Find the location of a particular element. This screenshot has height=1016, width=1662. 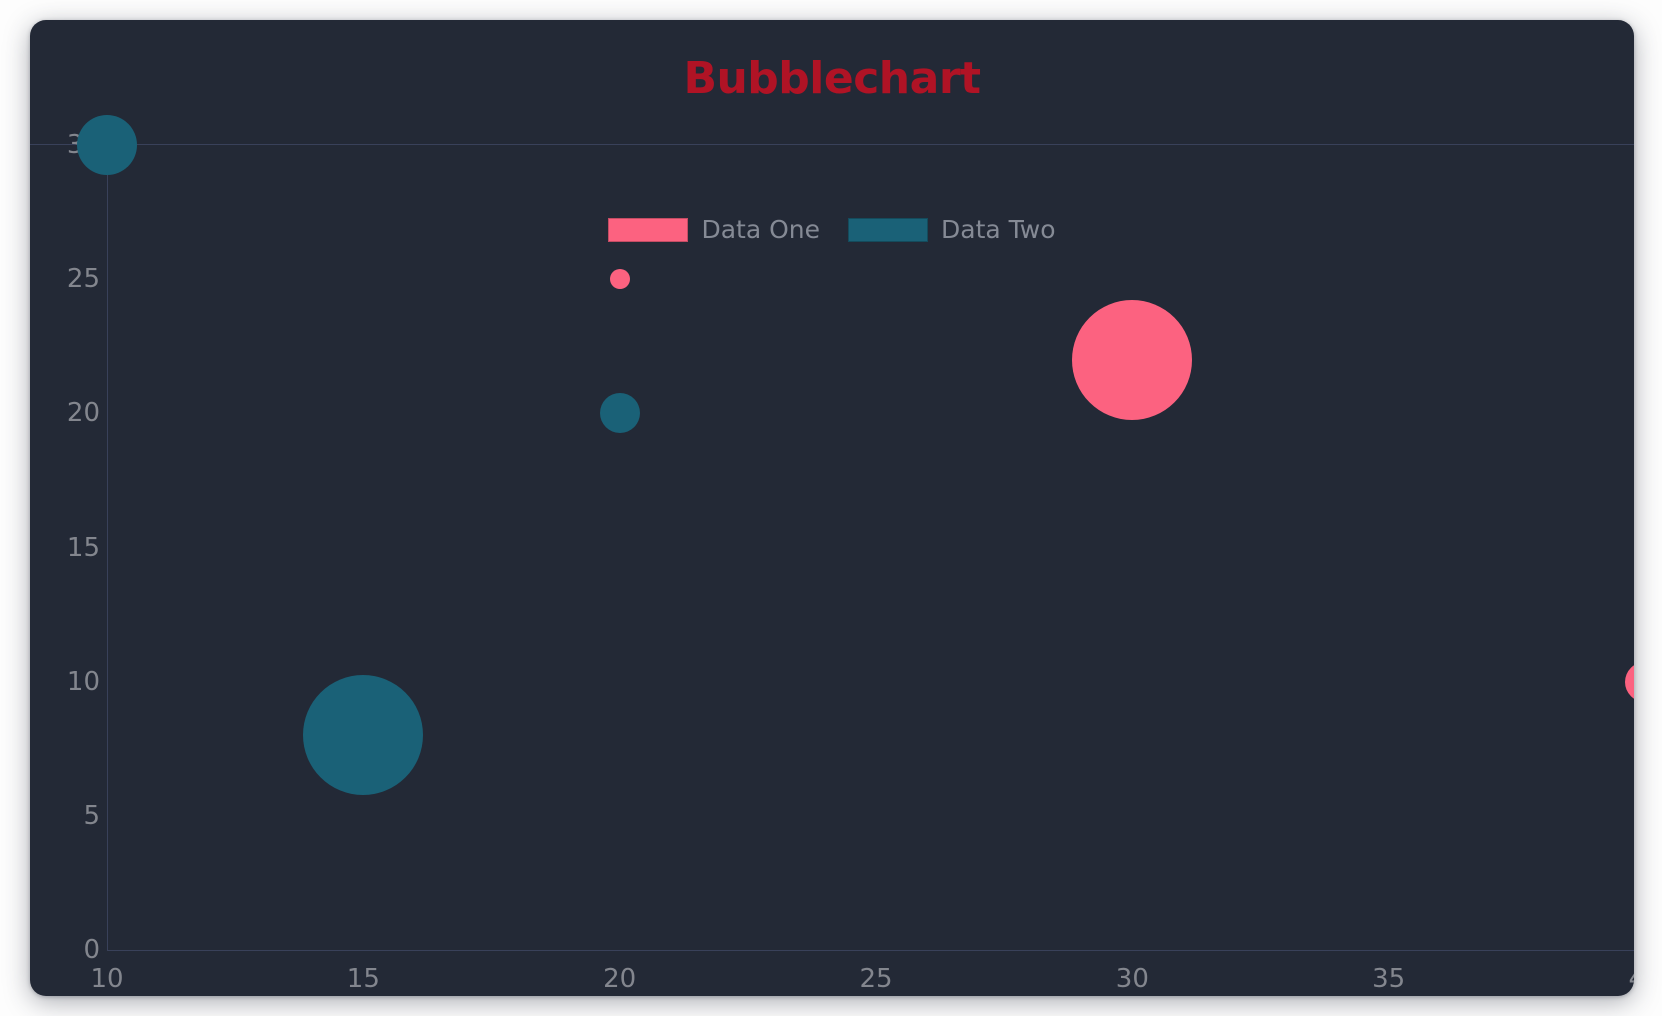

legend-item-2: Data Two is located at coordinates (952, 229).